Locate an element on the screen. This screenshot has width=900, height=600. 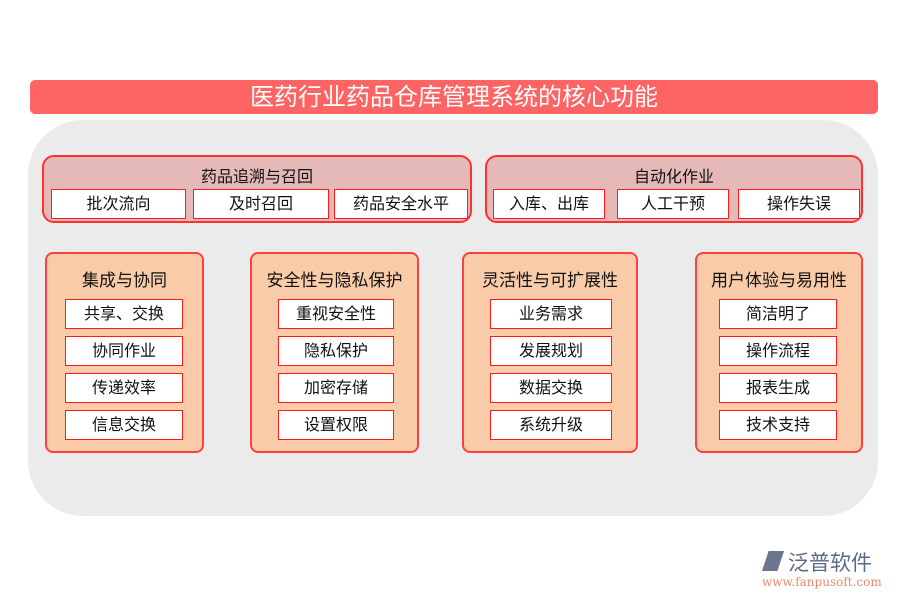
group-item: 人工干预 is located at coordinates (673, 204).